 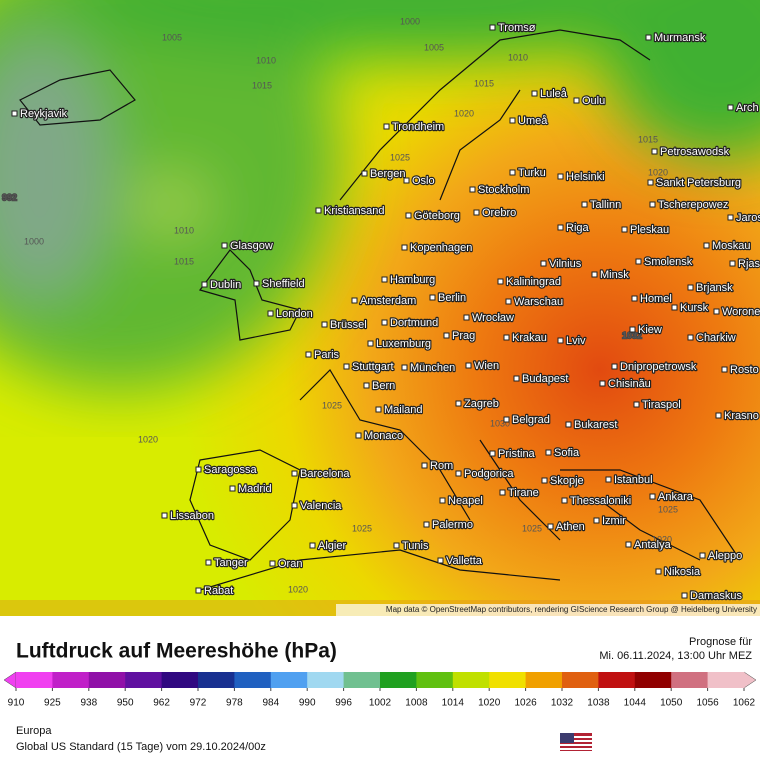 What do you see at coordinates (598, 703) in the screenshot?
I see `colorbar-tick-label: 1038` at bounding box center [598, 703].